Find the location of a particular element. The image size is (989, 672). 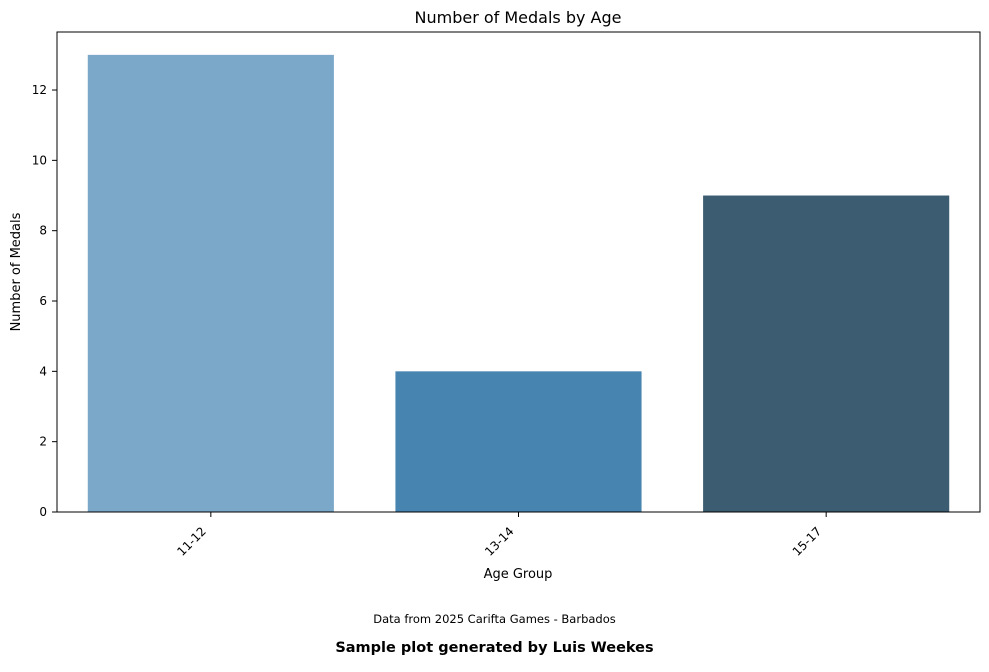

y-axis: 0 2 4 6 8 10 12 is located at coordinates (44, 301).